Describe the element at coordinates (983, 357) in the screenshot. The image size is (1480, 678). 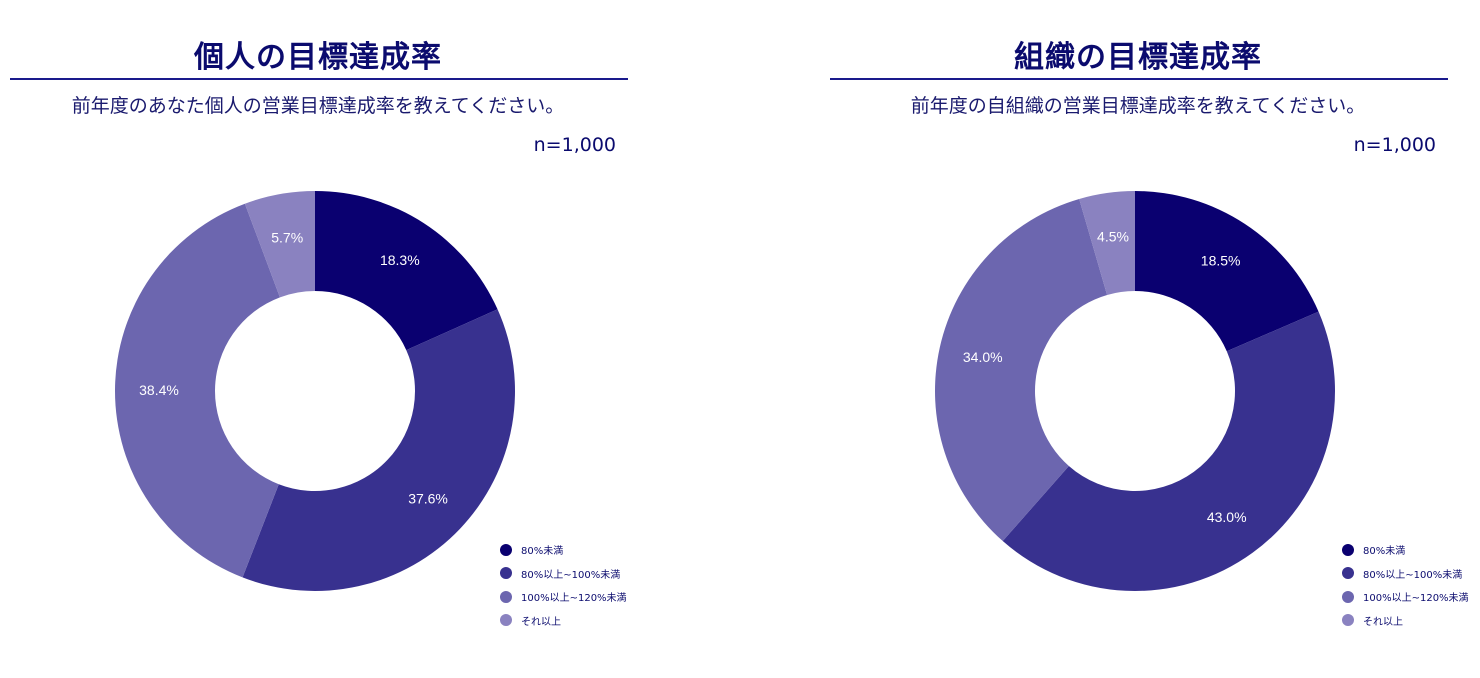
I see `slice-value-label: 34.0%` at that location.